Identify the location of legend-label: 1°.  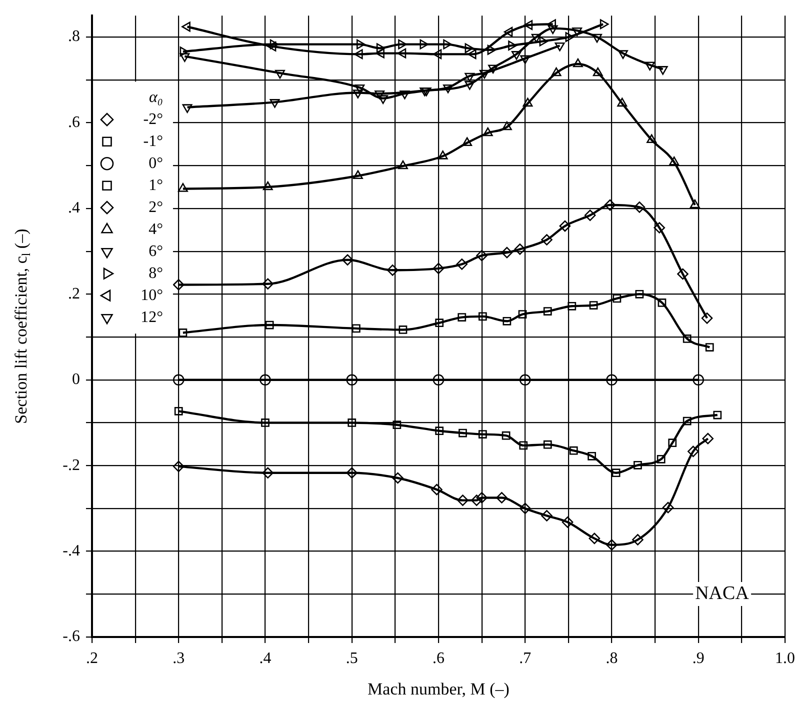
(155, 185).